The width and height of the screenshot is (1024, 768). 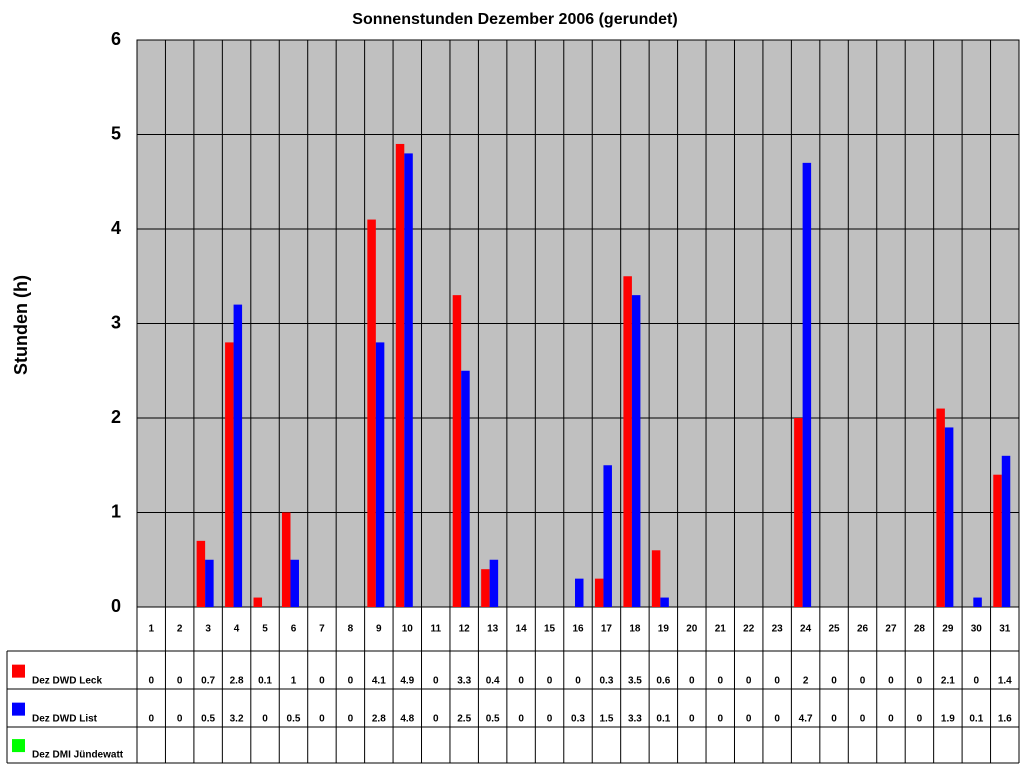 I want to click on y-tick-label: 2, so click(x=116, y=417).